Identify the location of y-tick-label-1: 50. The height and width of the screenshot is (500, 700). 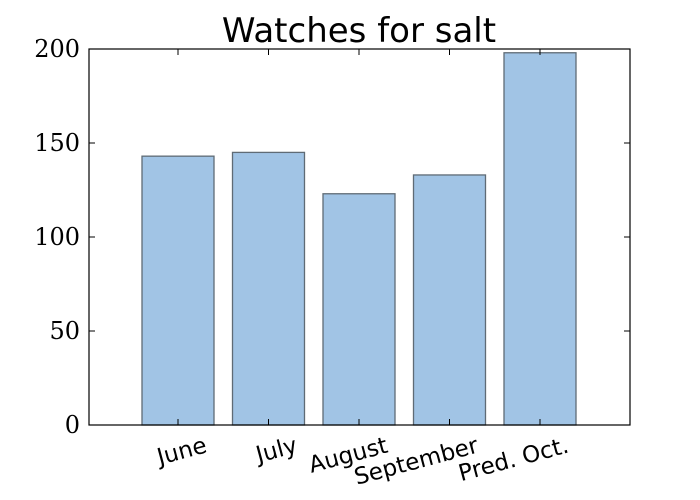
(64, 331).